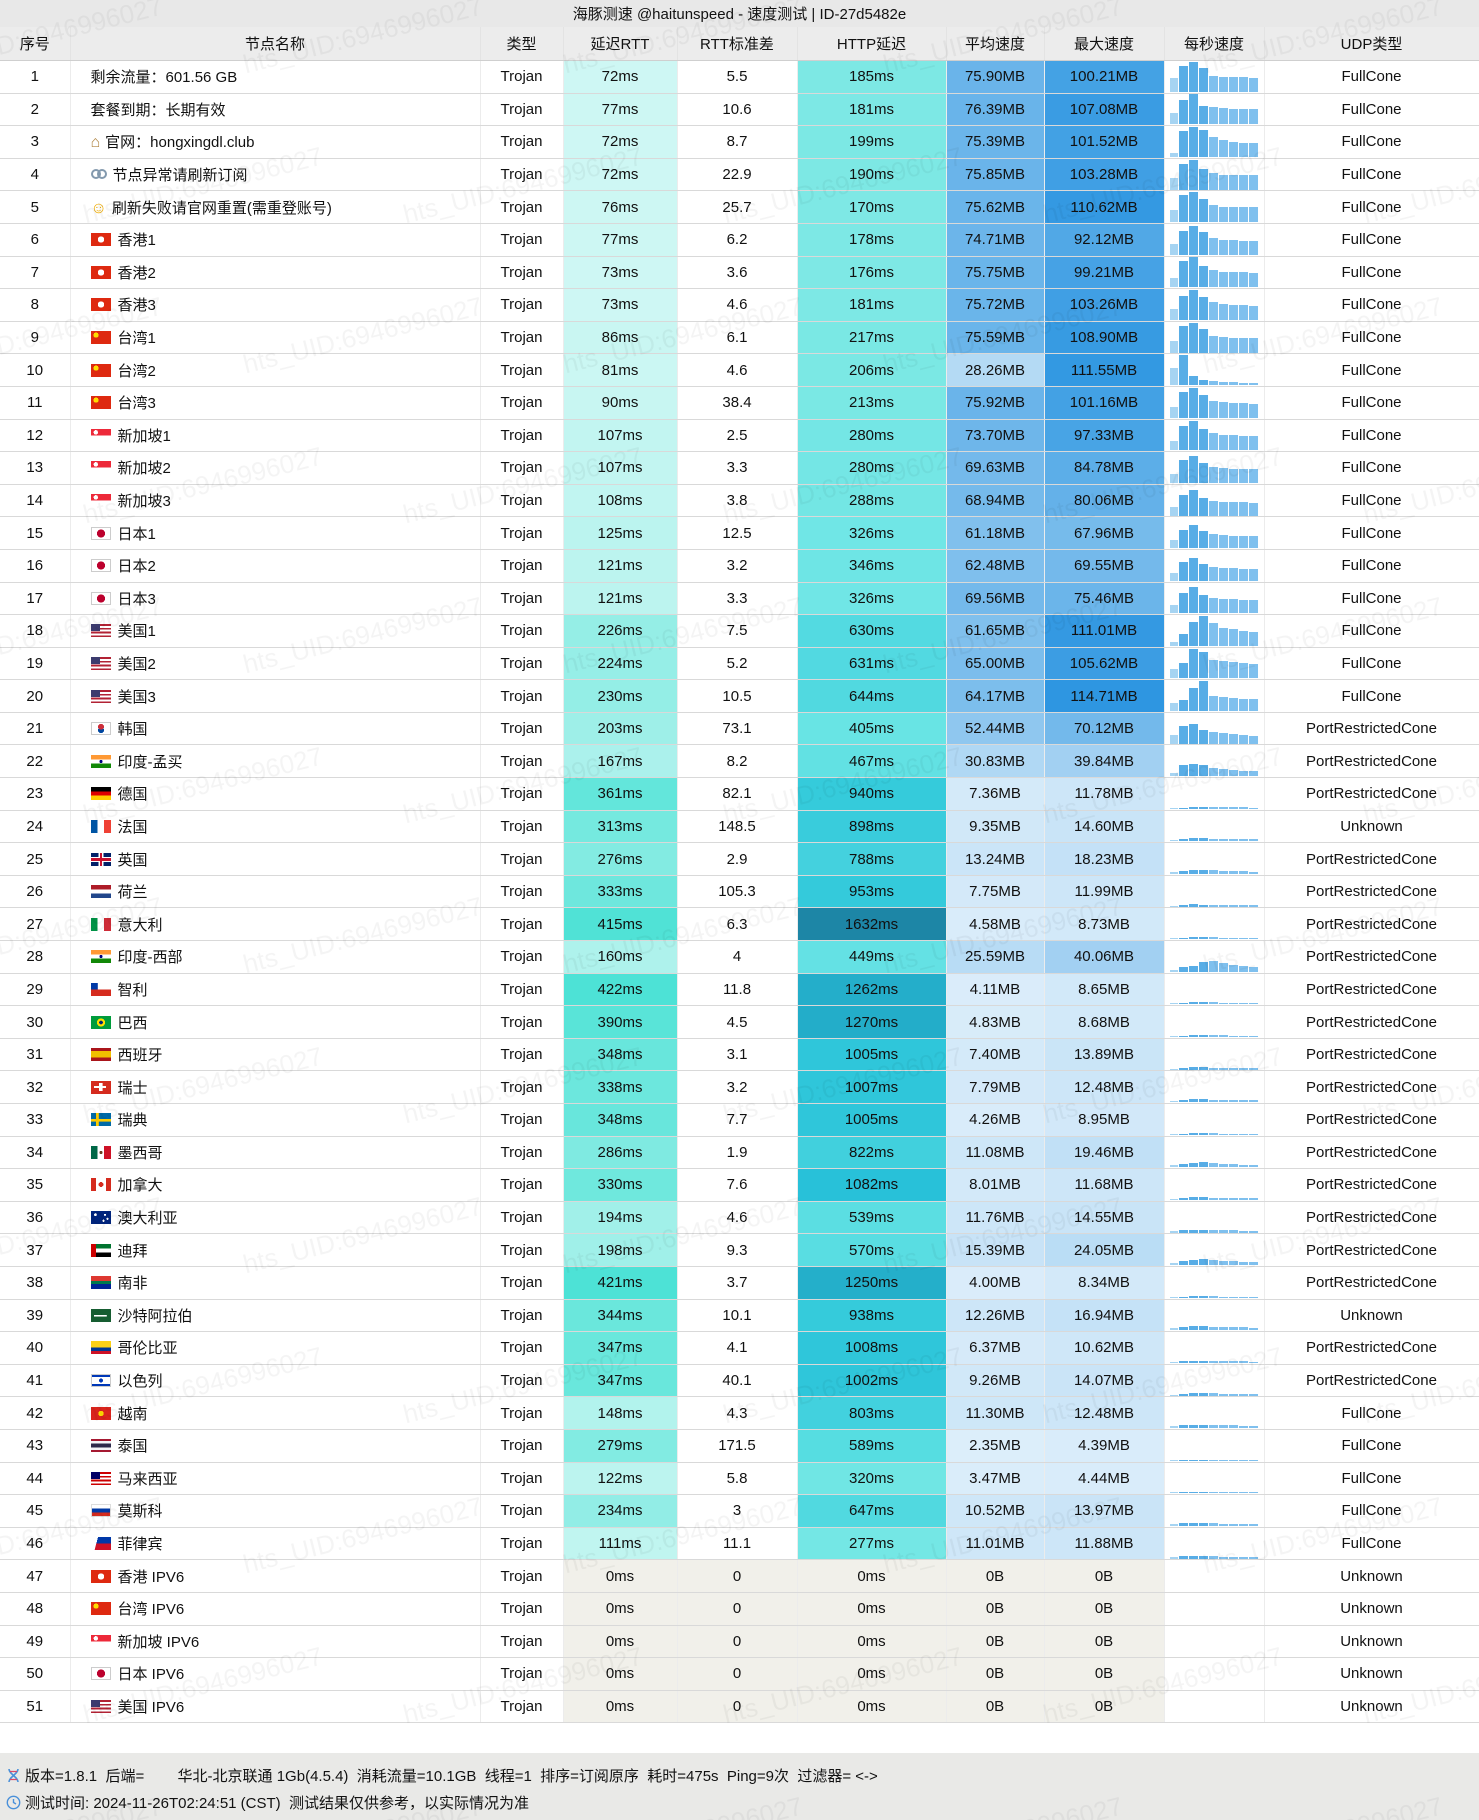 This screenshot has height=1820, width=1479. What do you see at coordinates (872, 1511) in the screenshot?
I see `http-latency-cell: 647ms` at bounding box center [872, 1511].